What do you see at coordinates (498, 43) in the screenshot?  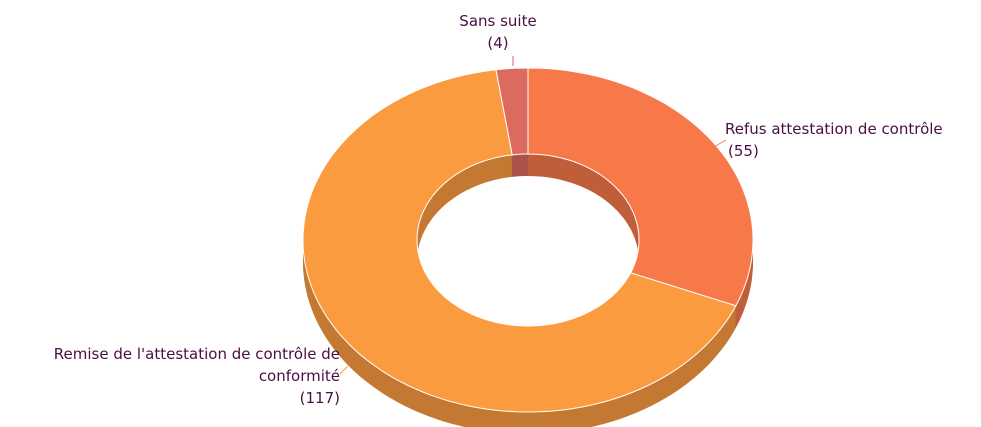 I see `value-label: (4)` at bounding box center [498, 43].